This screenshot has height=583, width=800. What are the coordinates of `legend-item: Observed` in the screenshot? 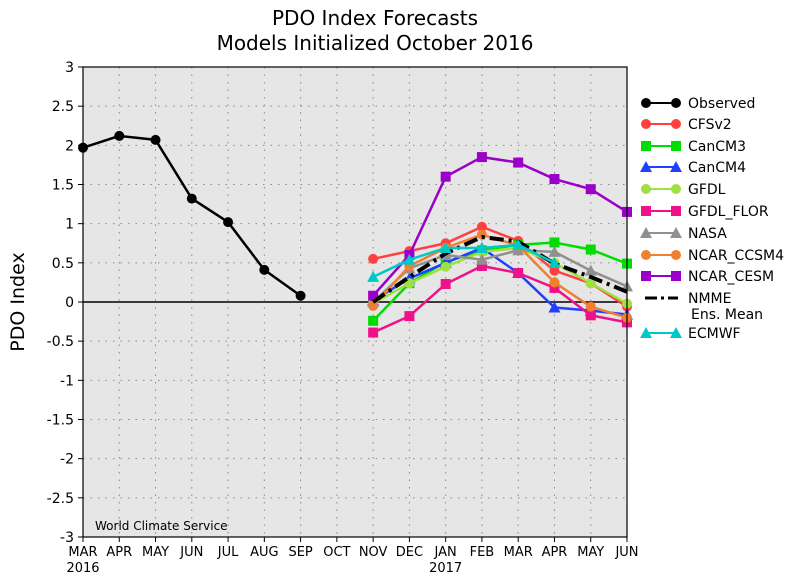 It's located at (698, 104).